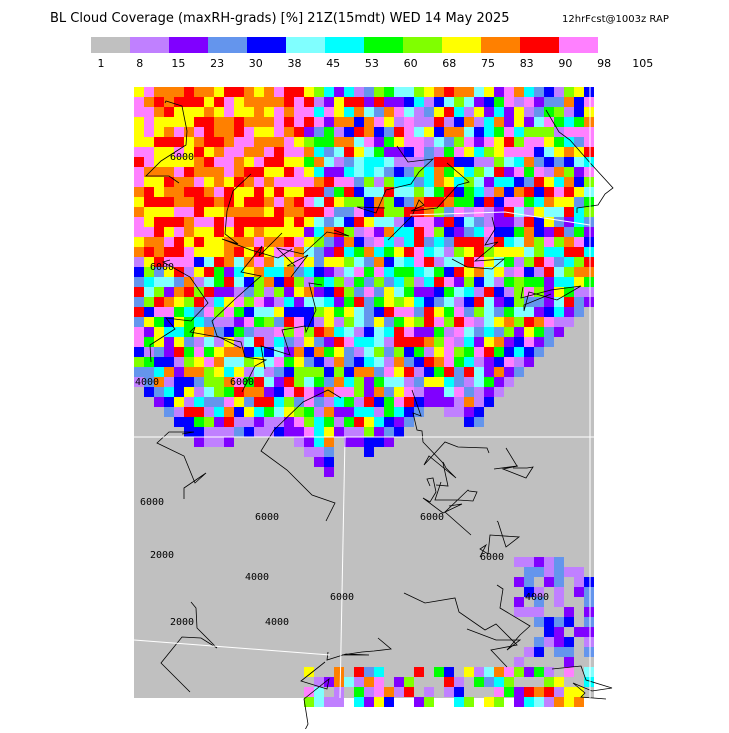 Image resolution: width=729 pixels, height=733 pixels. What do you see at coordinates (152, 502) in the screenshot?
I see `contour-label: 6000` at bounding box center [152, 502].